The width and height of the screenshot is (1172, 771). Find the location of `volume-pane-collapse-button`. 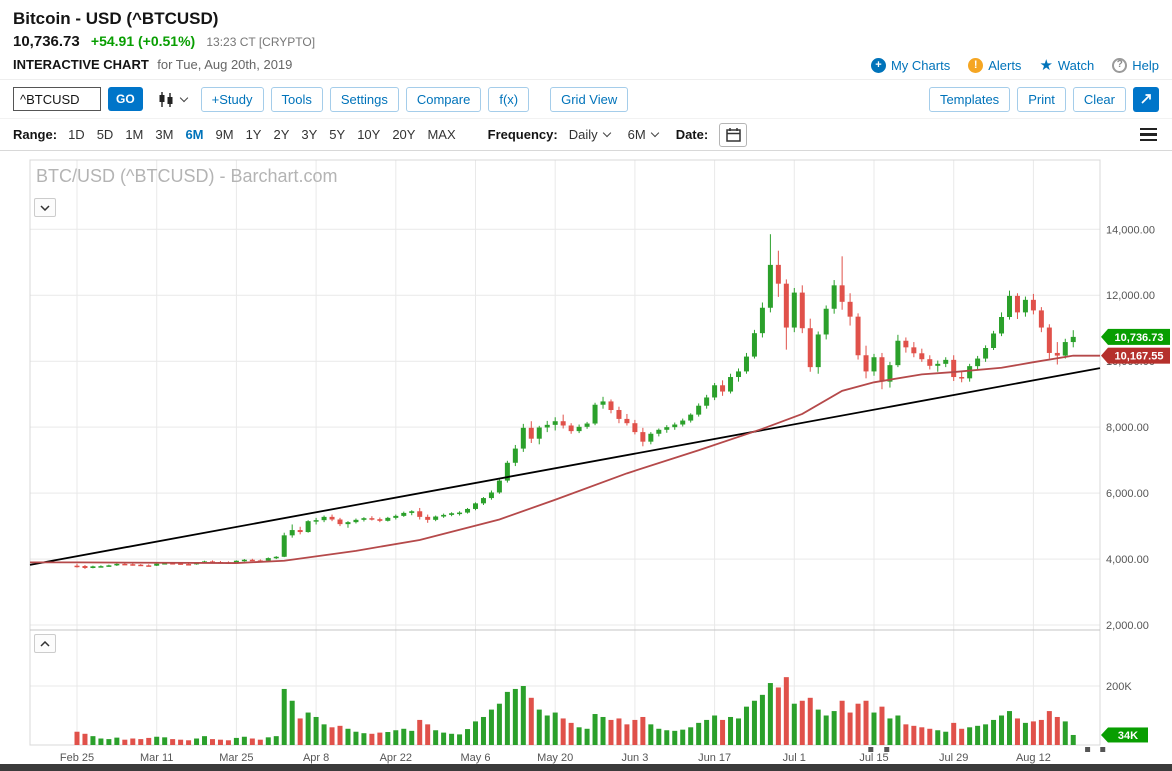

volume-pane-collapse-button is located at coordinates (45, 643).